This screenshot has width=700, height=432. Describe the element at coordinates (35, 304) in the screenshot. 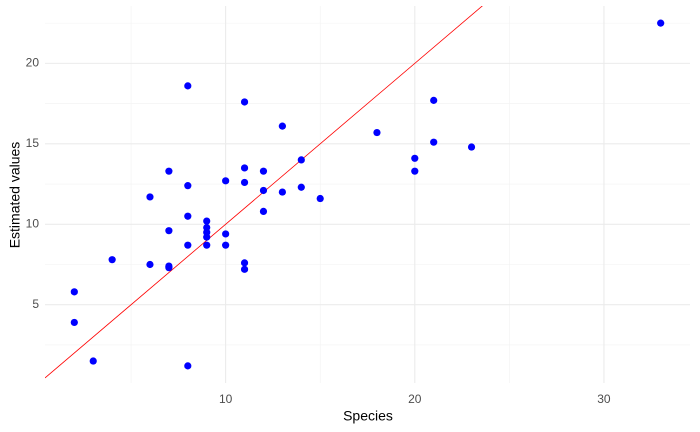

I see `y-tick-label: 5` at that location.